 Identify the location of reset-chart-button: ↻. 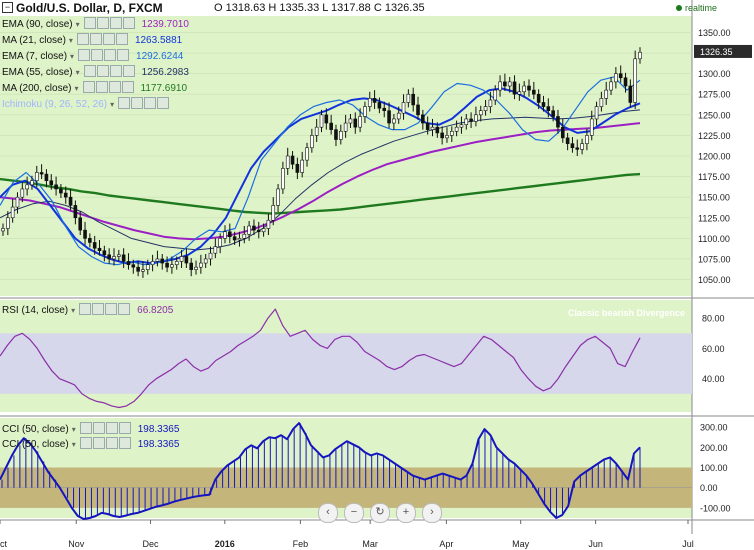
(380, 513).